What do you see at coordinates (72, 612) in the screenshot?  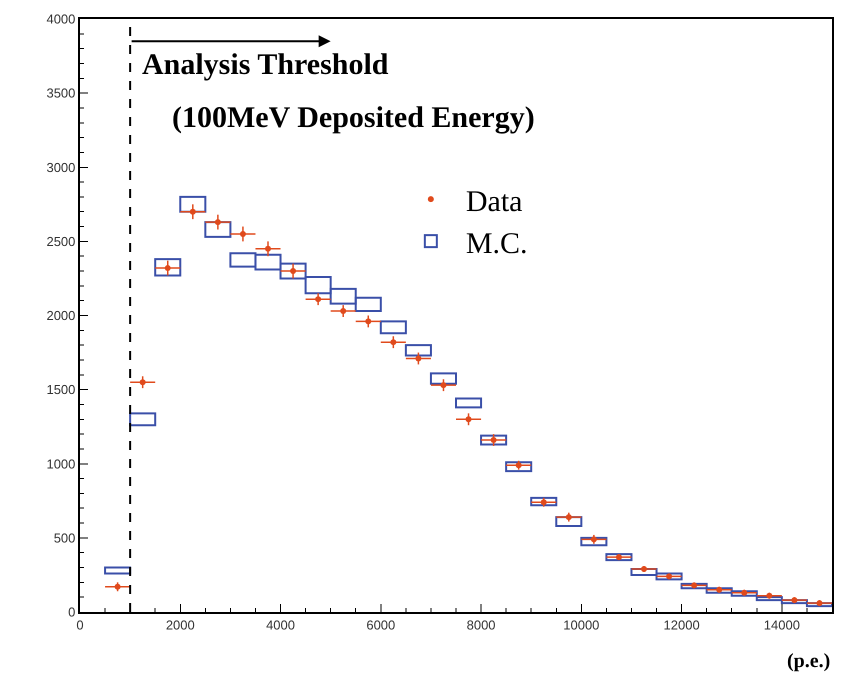 I see `y-tick-label: 0` at bounding box center [72, 612].